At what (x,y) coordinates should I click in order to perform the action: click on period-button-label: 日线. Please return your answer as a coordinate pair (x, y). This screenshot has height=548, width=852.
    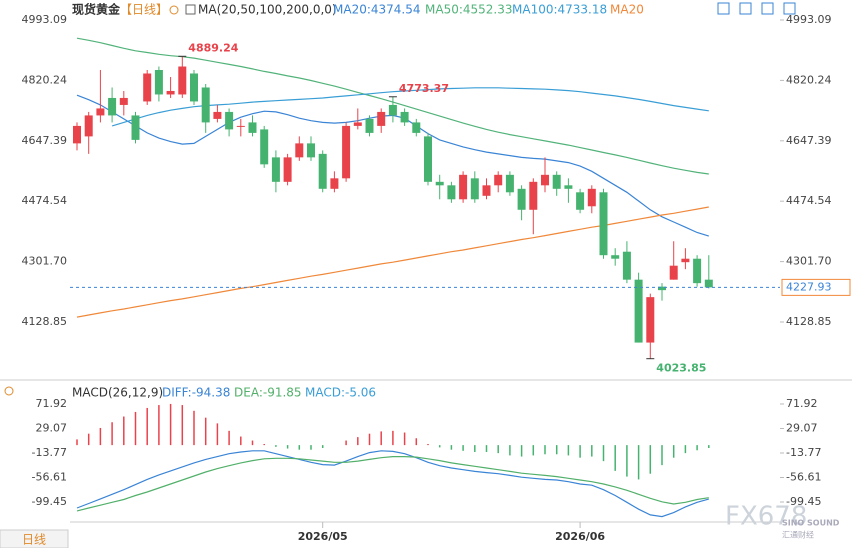
    Looking at the image, I should click on (34, 540).